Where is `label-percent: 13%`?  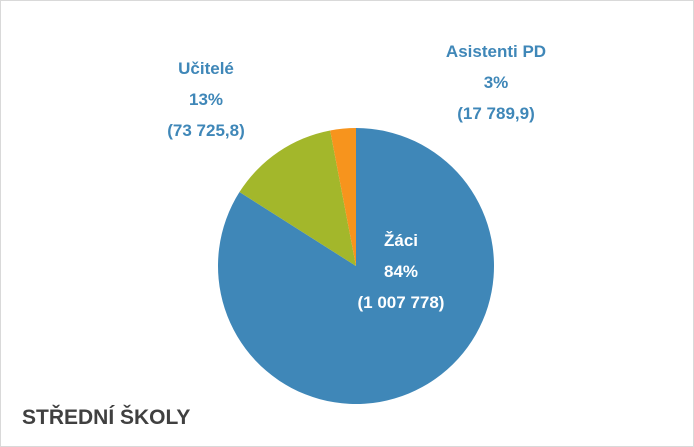 label-percent: 13% is located at coordinates (206, 99).